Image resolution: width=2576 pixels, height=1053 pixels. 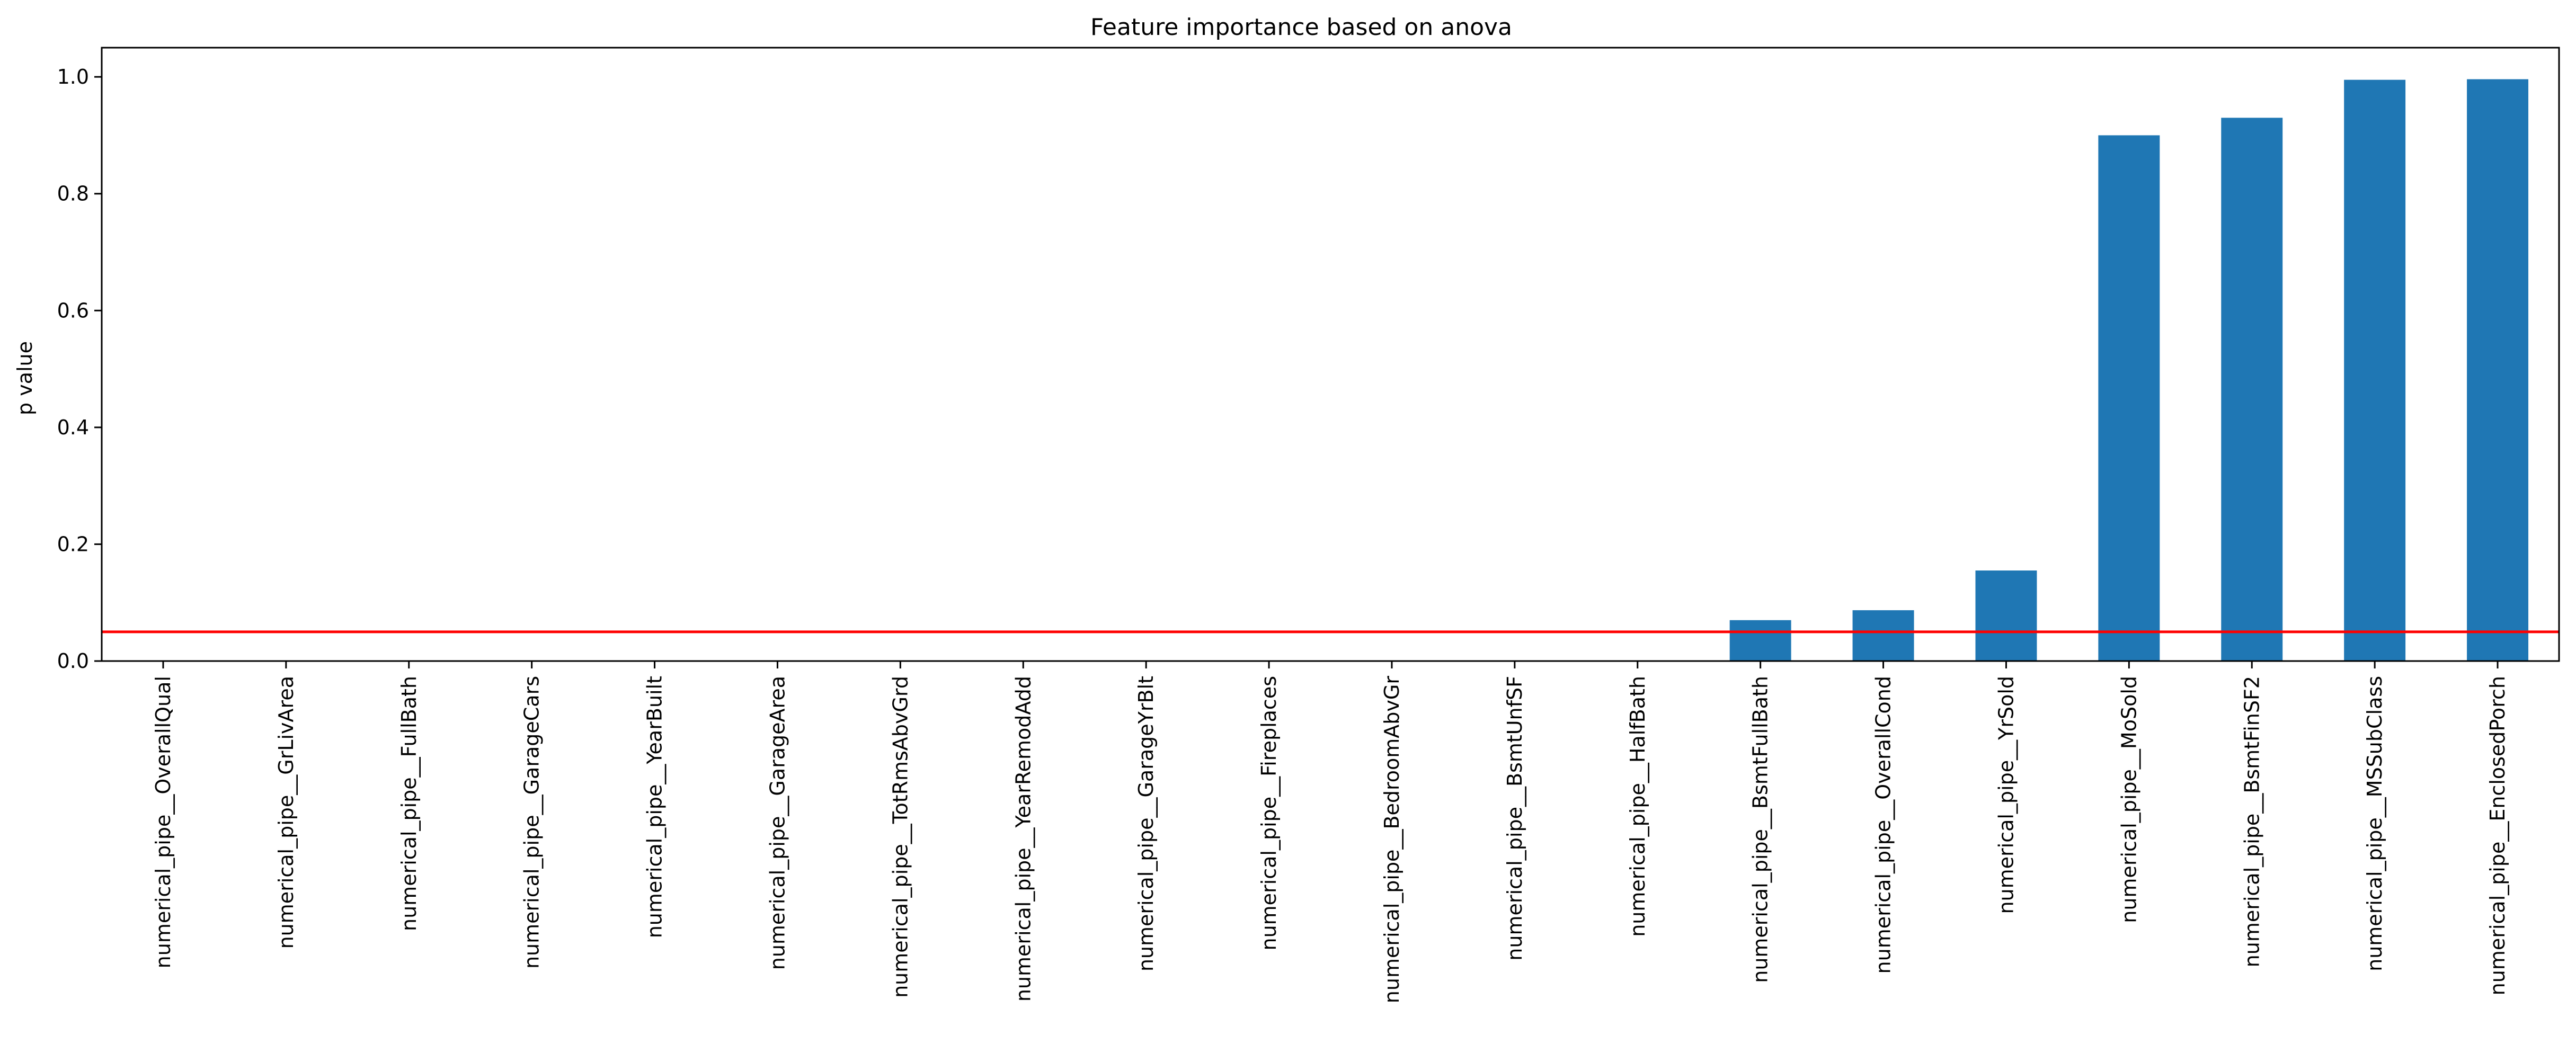 I want to click on x-tick-label-17: numerical_pipe__BsmtFinSF2, so click(x=2251, y=821).